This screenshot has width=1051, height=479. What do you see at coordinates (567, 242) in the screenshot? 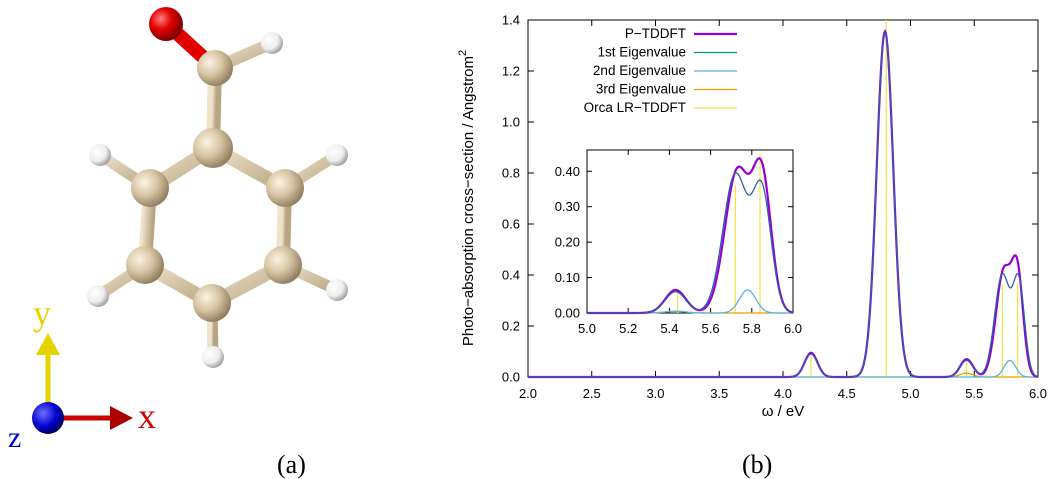
I see `y-tick-label: 0.20` at bounding box center [567, 242].